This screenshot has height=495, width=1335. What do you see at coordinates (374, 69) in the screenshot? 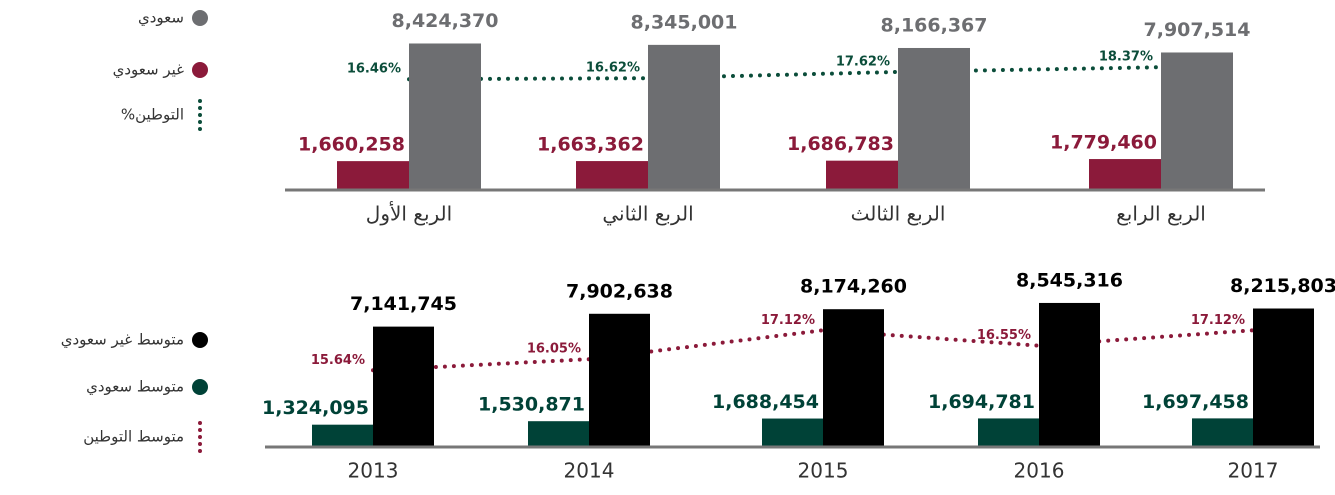
I see `data-label: 16.46%` at bounding box center [374, 69].